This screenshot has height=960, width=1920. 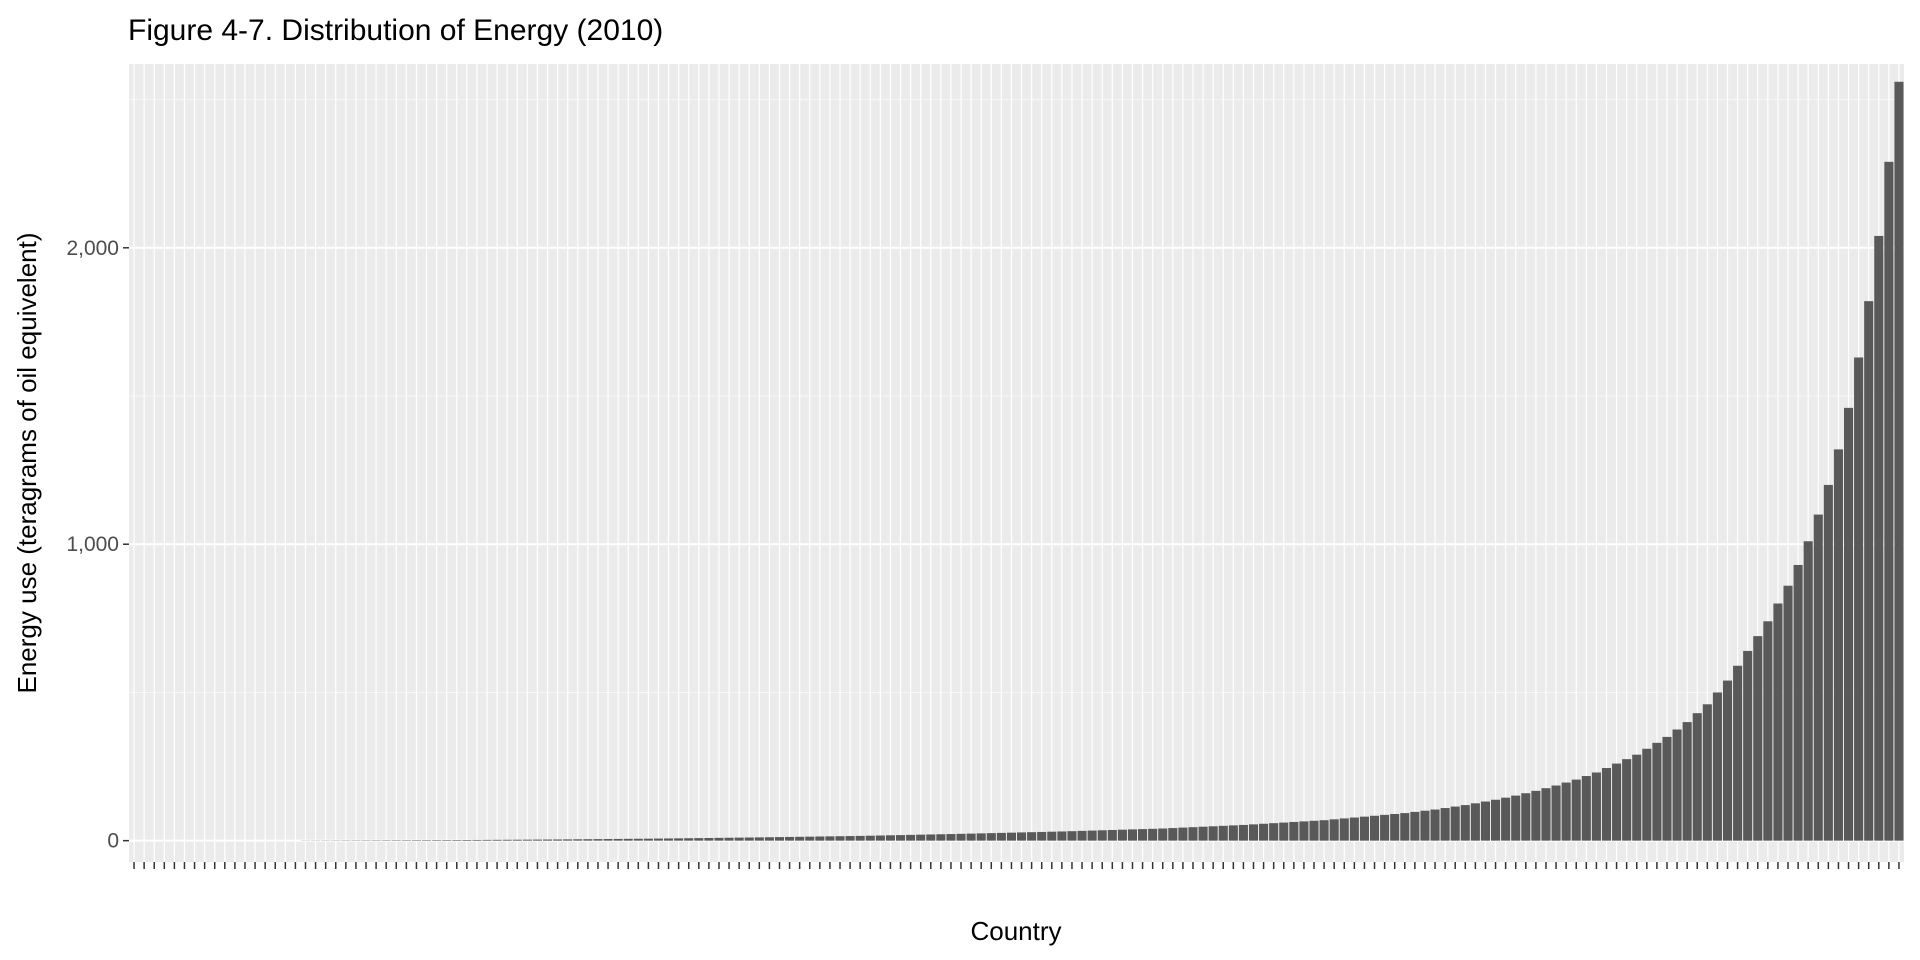 I want to click on y-axis-title: Energy use (teragrams of oil equivelent), so click(x=27, y=462).